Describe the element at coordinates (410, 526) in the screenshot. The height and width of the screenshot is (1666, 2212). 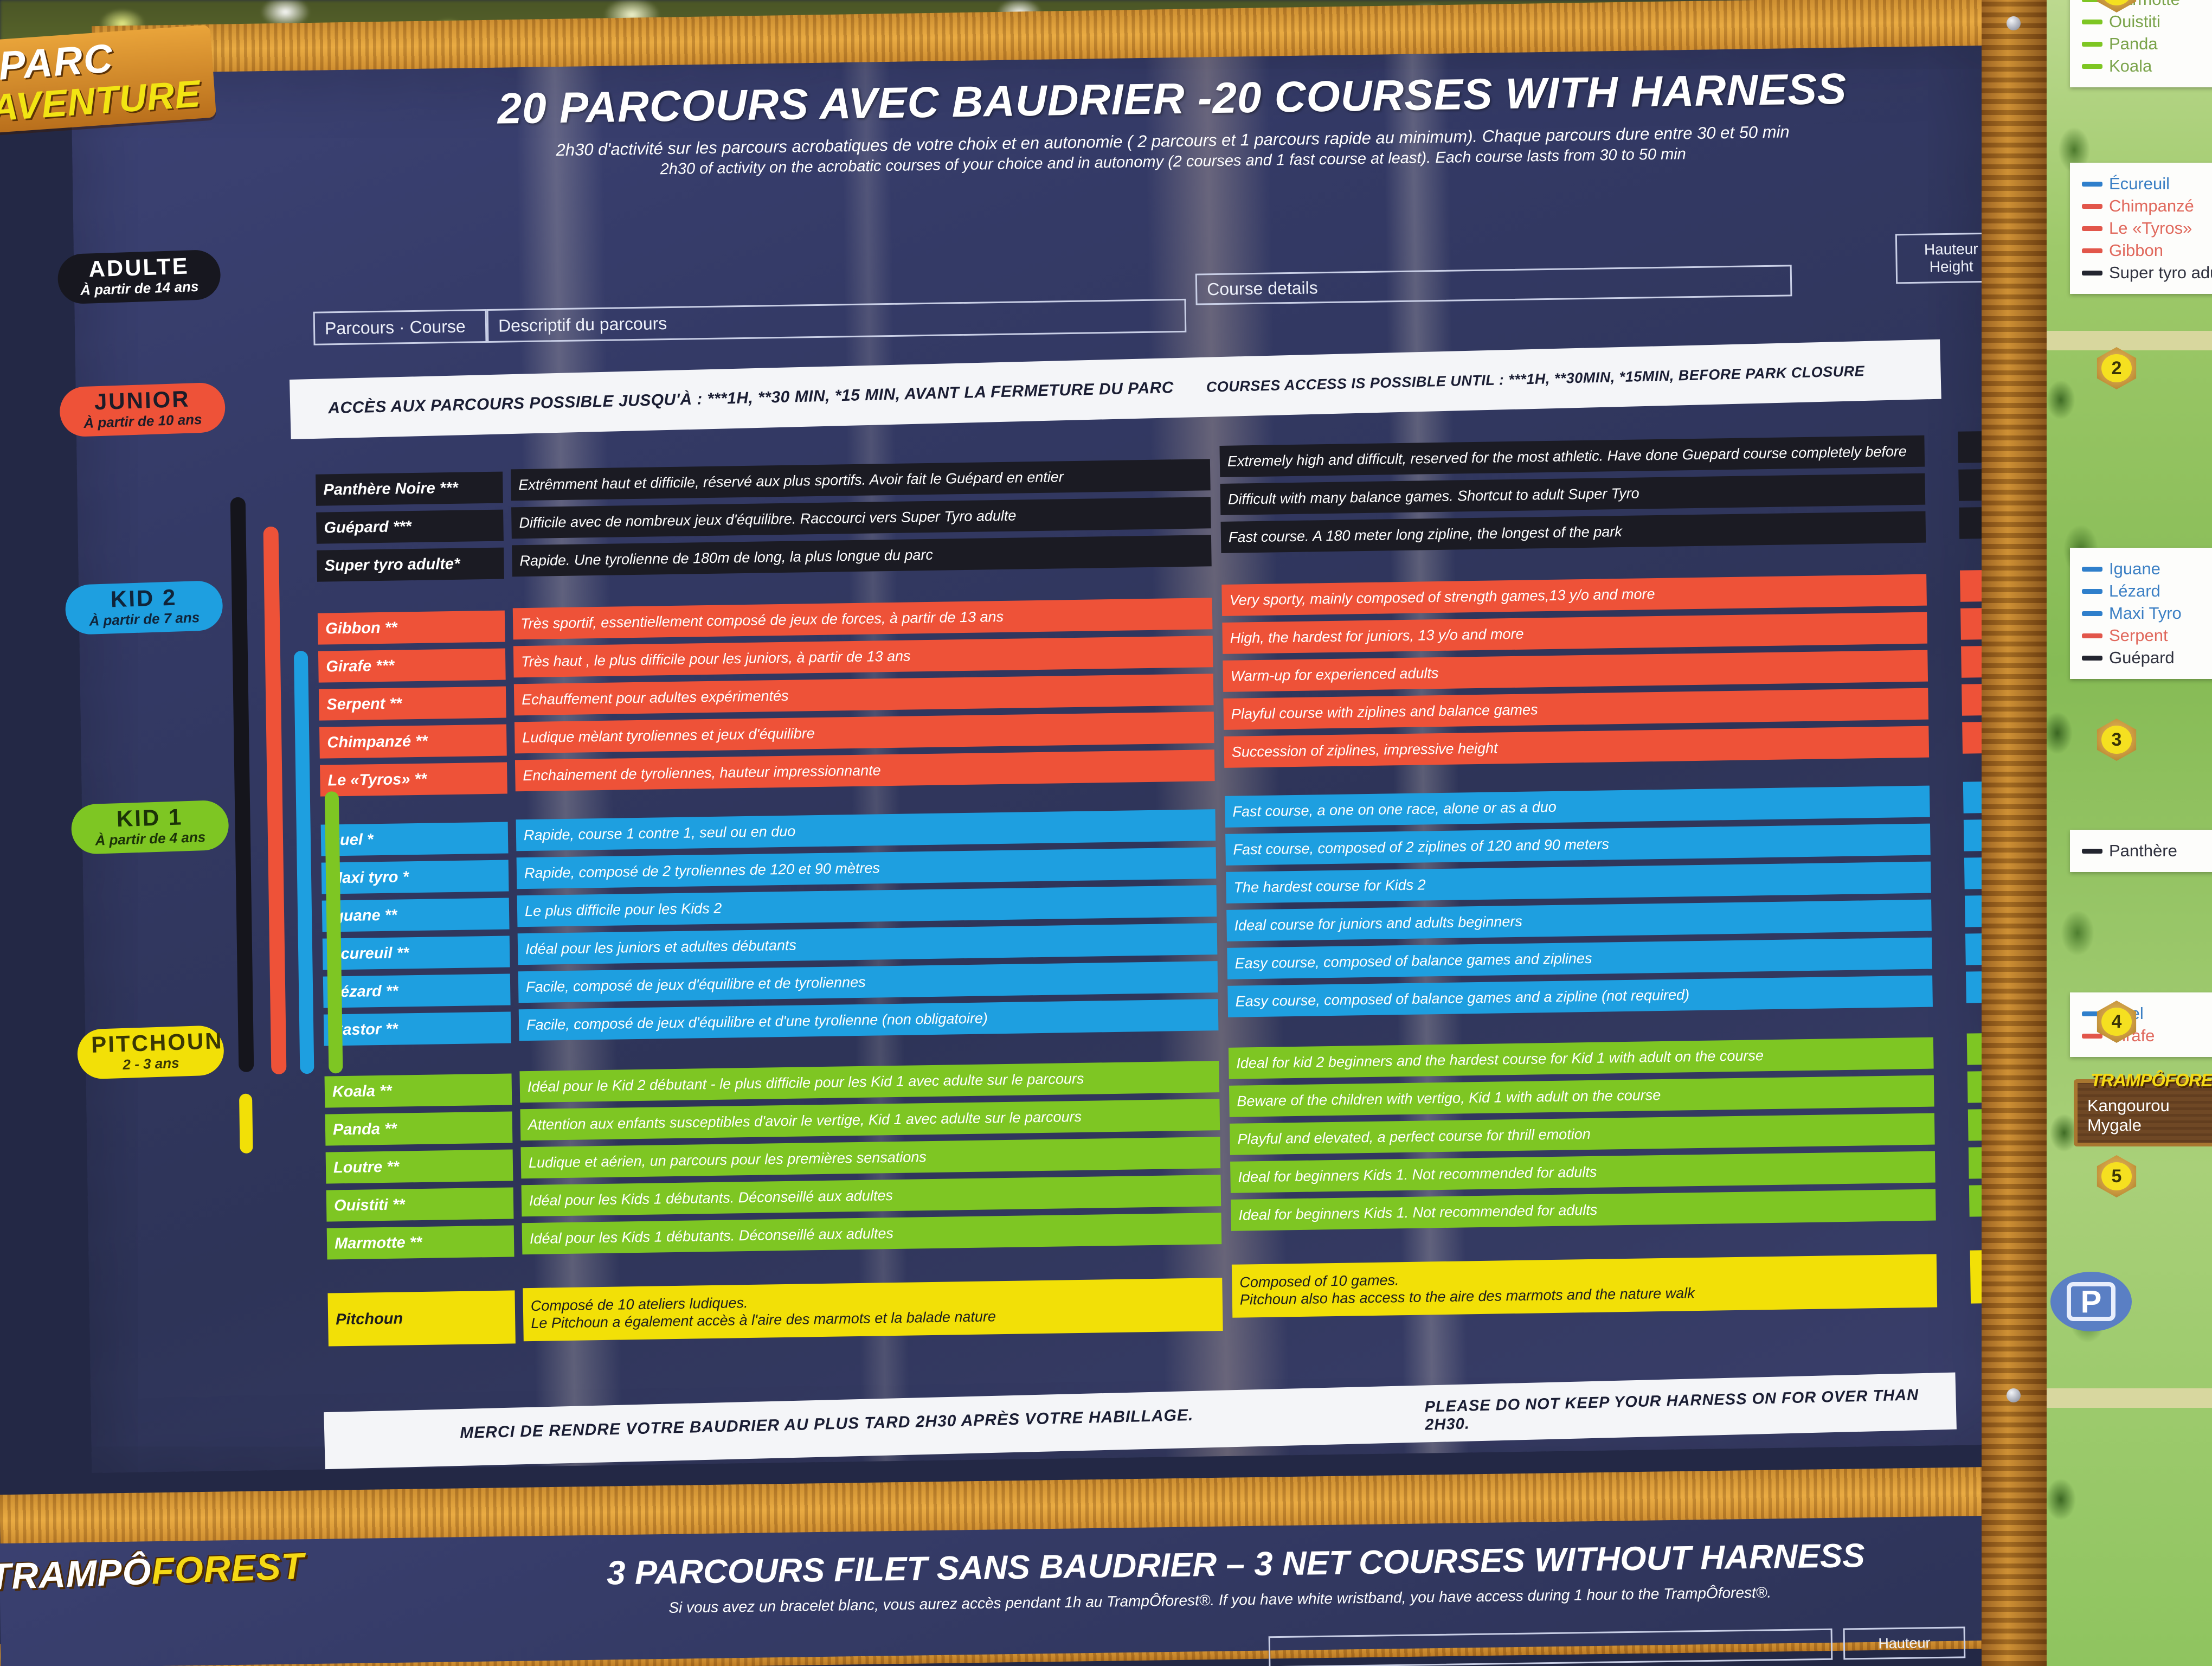
I see `course-name-cell: Guépard ***` at that location.